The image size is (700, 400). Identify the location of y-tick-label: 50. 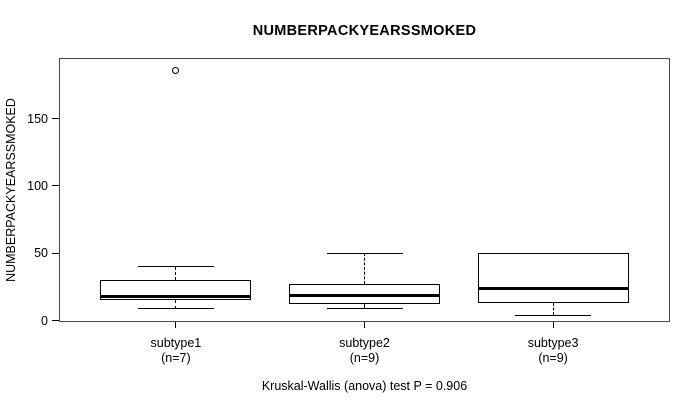
(41, 253).